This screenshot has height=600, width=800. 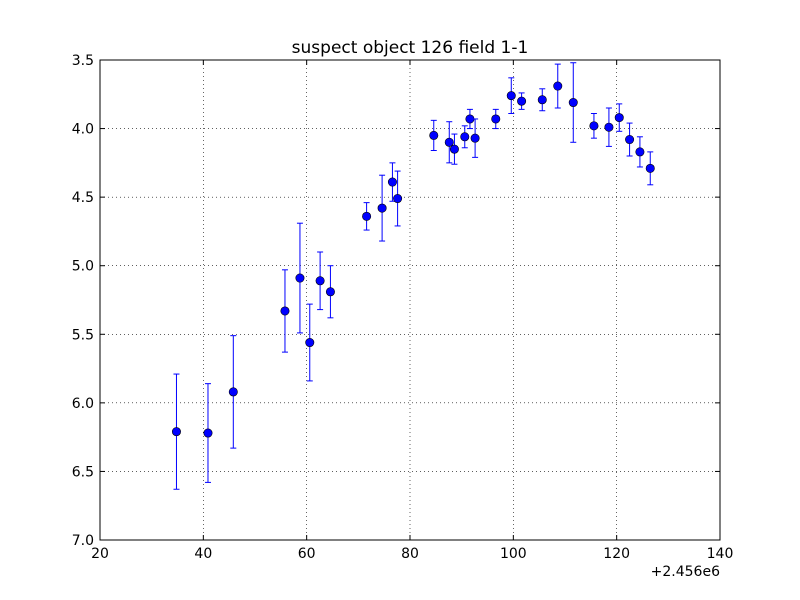 I want to click on x-tick-label: 120, so click(x=616, y=554).